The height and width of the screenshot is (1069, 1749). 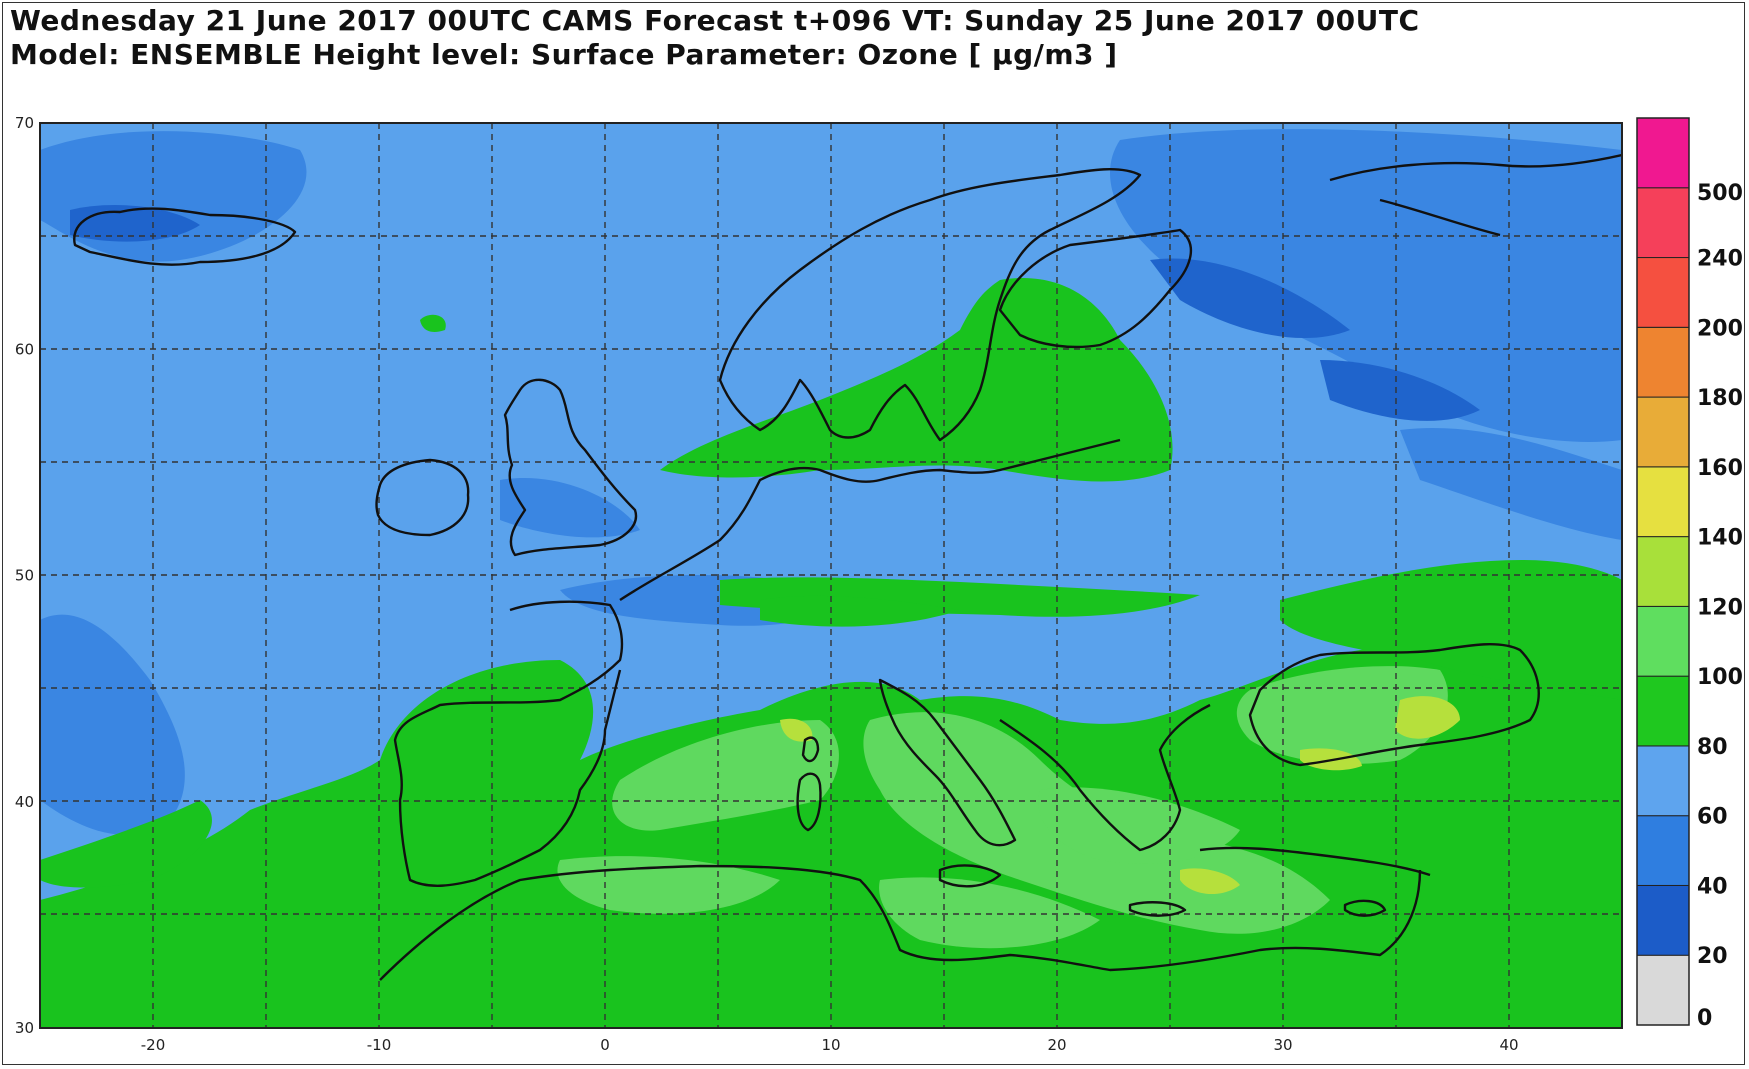 What do you see at coordinates (810, 749) in the screenshot?
I see `corsica-coast` at bounding box center [810, 749].